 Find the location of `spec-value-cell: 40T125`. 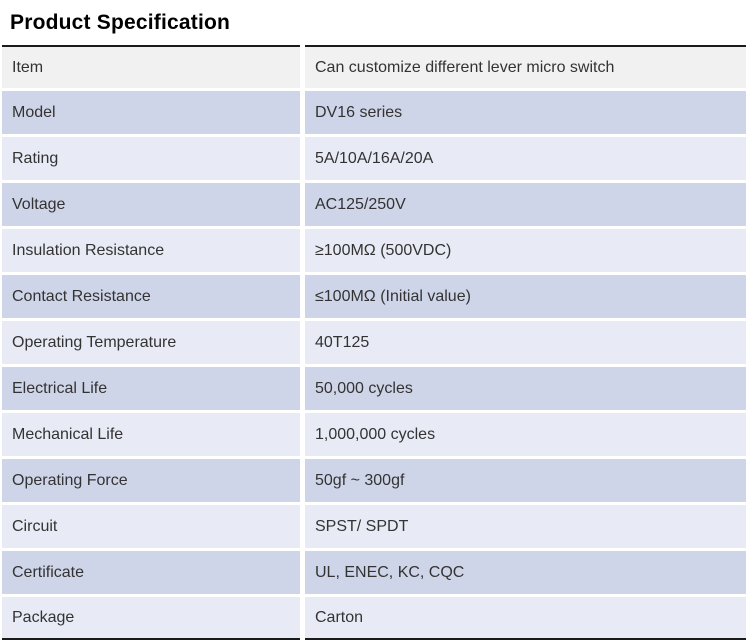

spec-value-cell: 40T125 is located at coordinates (525, 342).